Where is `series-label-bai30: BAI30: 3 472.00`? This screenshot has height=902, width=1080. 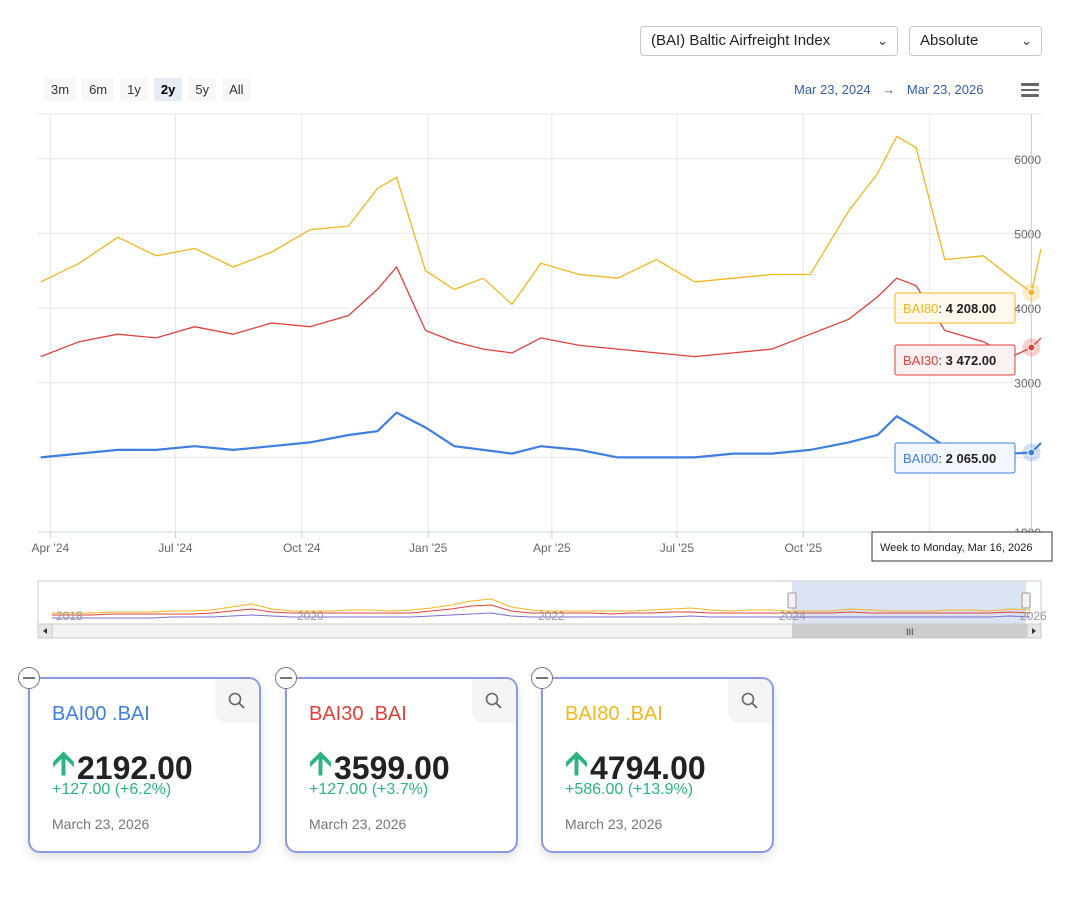 series-label-bai30: BAI30: 3 472.00 is located at coordinates (955, 360).